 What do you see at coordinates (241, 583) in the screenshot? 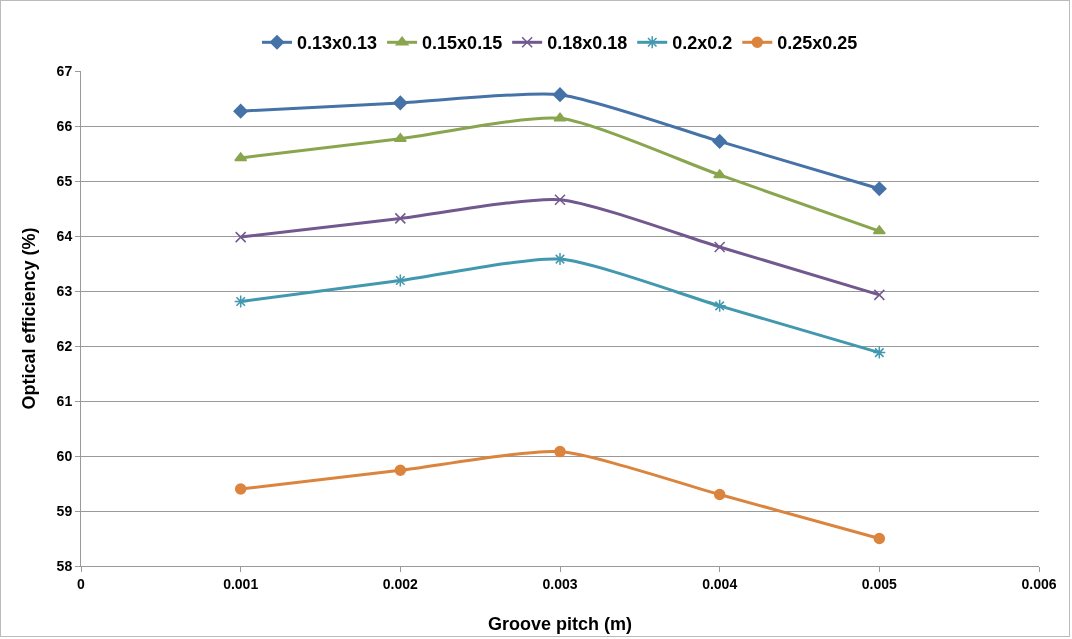
I see `x-tick-label: 0.001` at bounding box center [241, 583].